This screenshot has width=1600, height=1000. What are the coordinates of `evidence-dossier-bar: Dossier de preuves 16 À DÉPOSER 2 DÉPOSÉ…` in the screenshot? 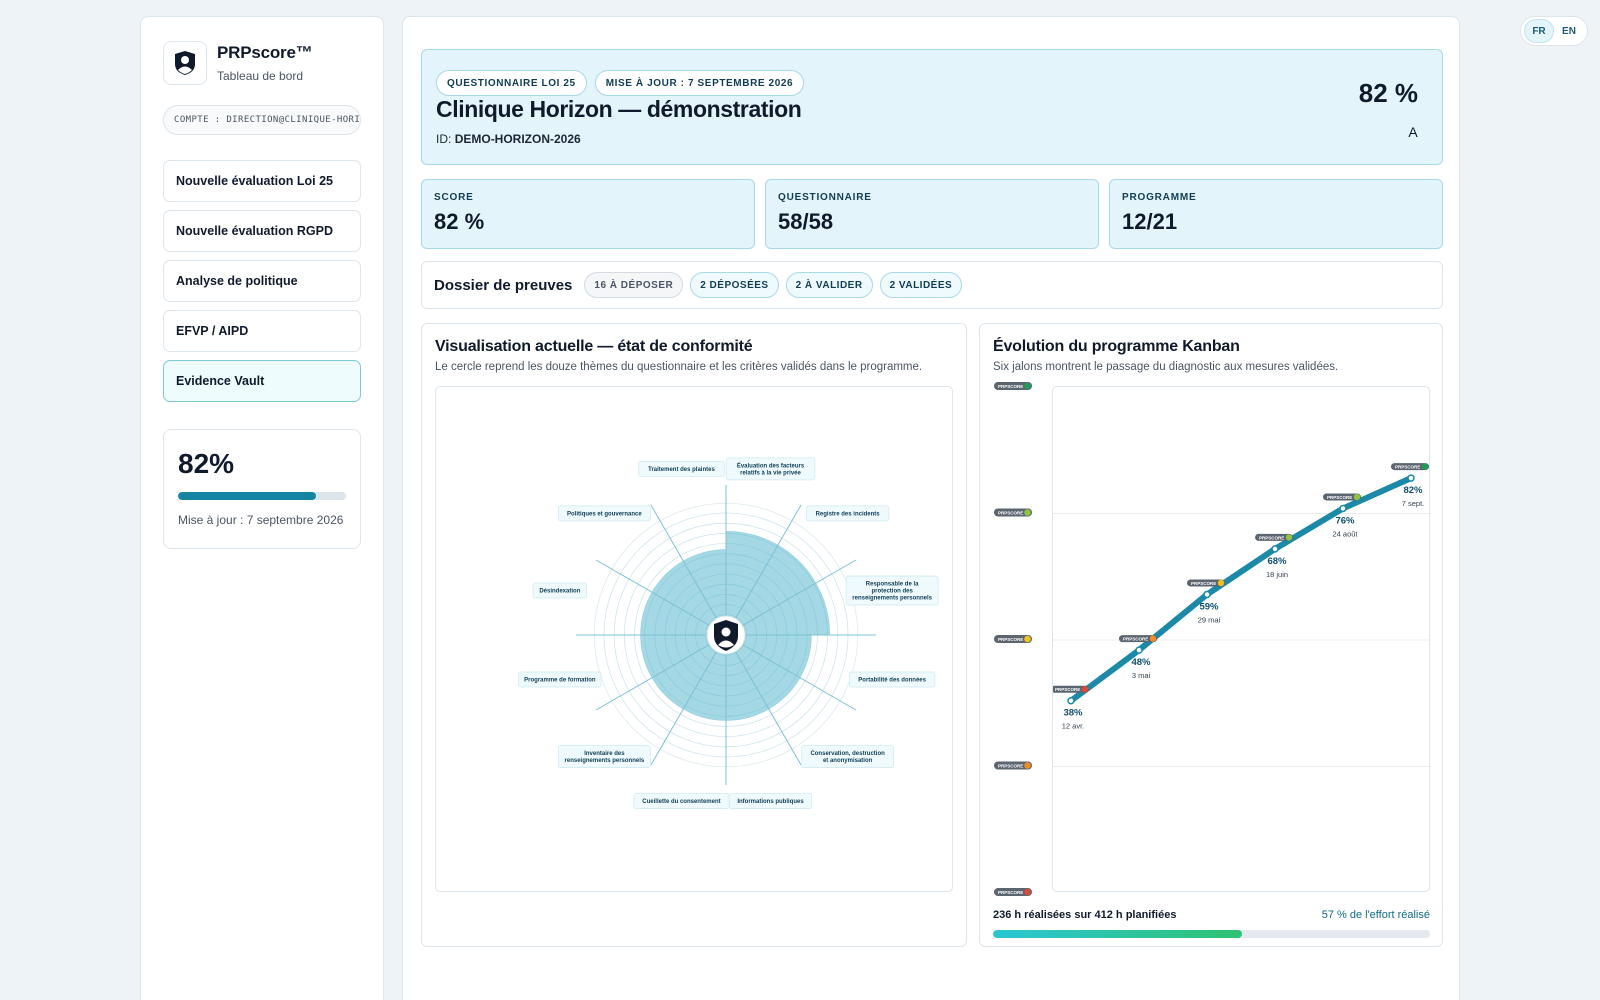 It's located at (932, 285).